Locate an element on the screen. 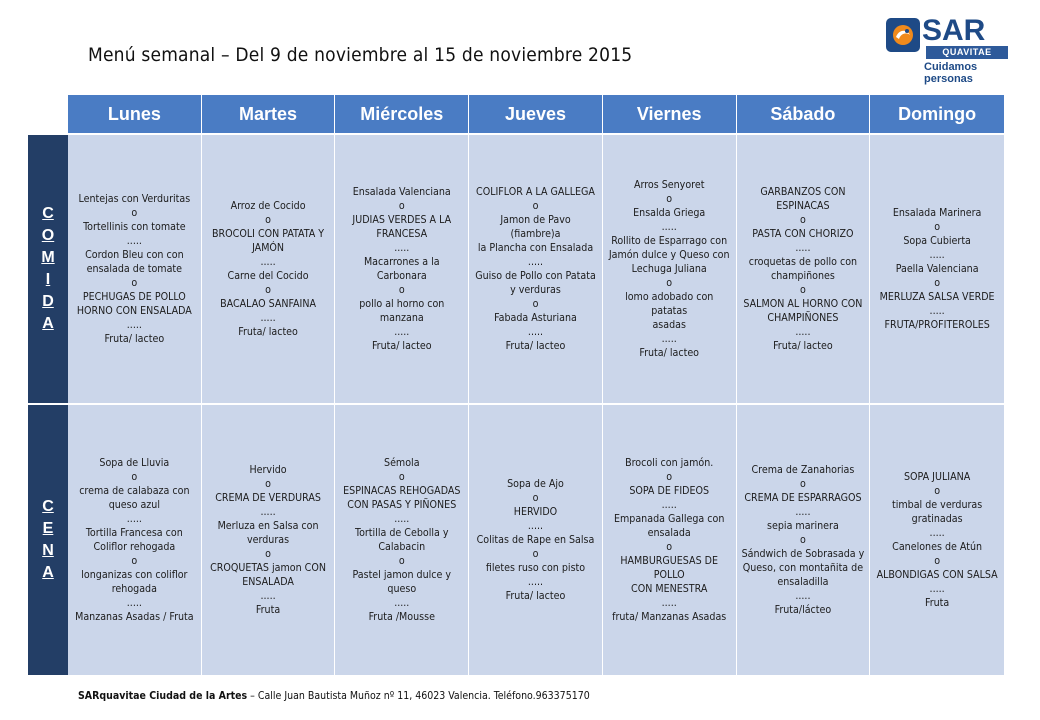 The height and width of the screenshot is (720, 1040). menu-line: Paella Valenciana is located at coordinates (937, 269).